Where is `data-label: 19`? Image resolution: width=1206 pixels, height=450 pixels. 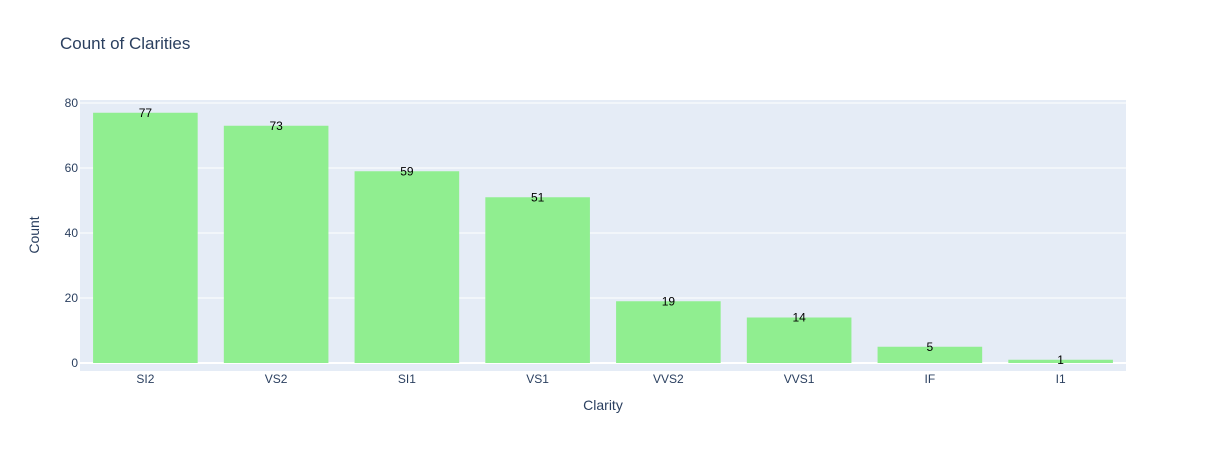 data-label: 19 is located at coordinates (669, 301).